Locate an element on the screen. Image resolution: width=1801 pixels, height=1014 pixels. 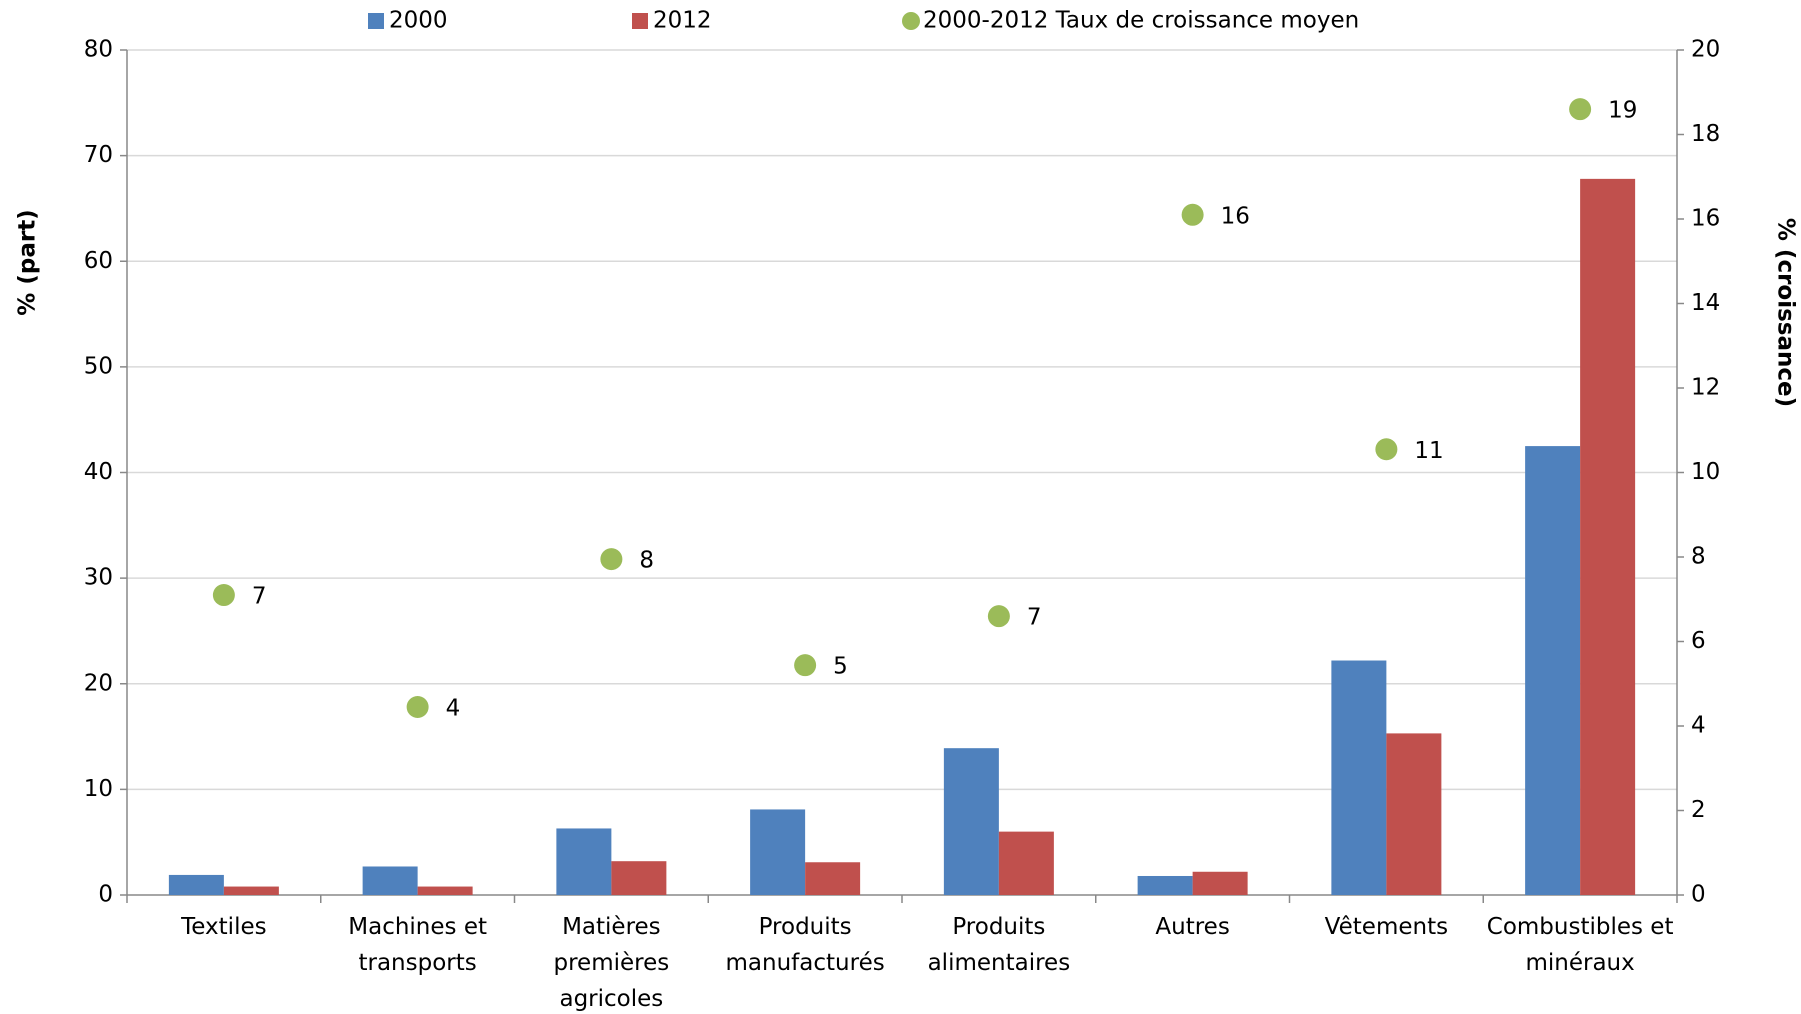
y-tick-label: 40 is located at coordinates (98, 472).